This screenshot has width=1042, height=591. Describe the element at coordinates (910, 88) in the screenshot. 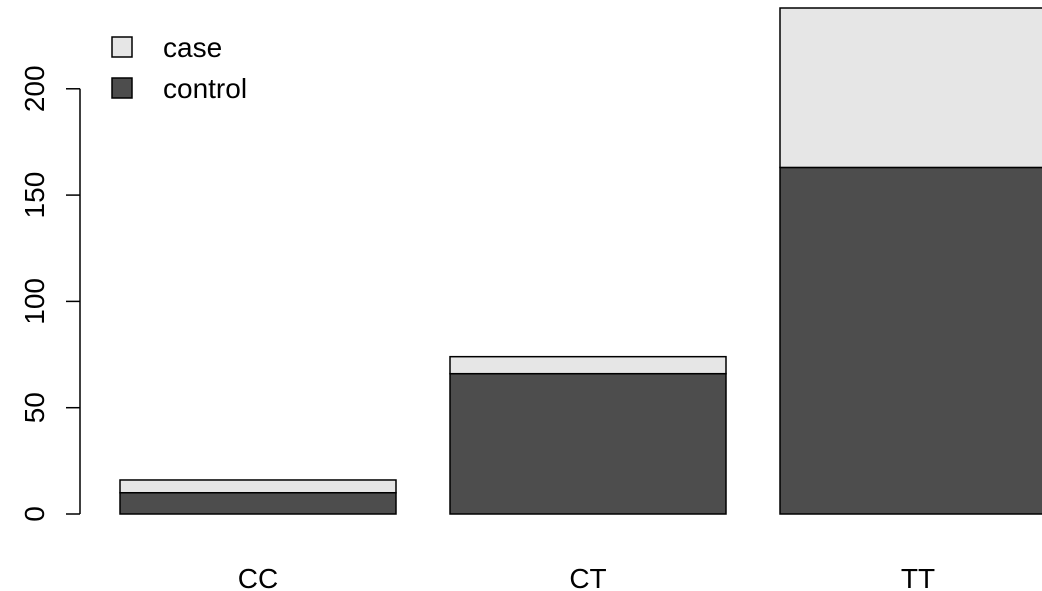

I see `bar-tt-case` at that location.